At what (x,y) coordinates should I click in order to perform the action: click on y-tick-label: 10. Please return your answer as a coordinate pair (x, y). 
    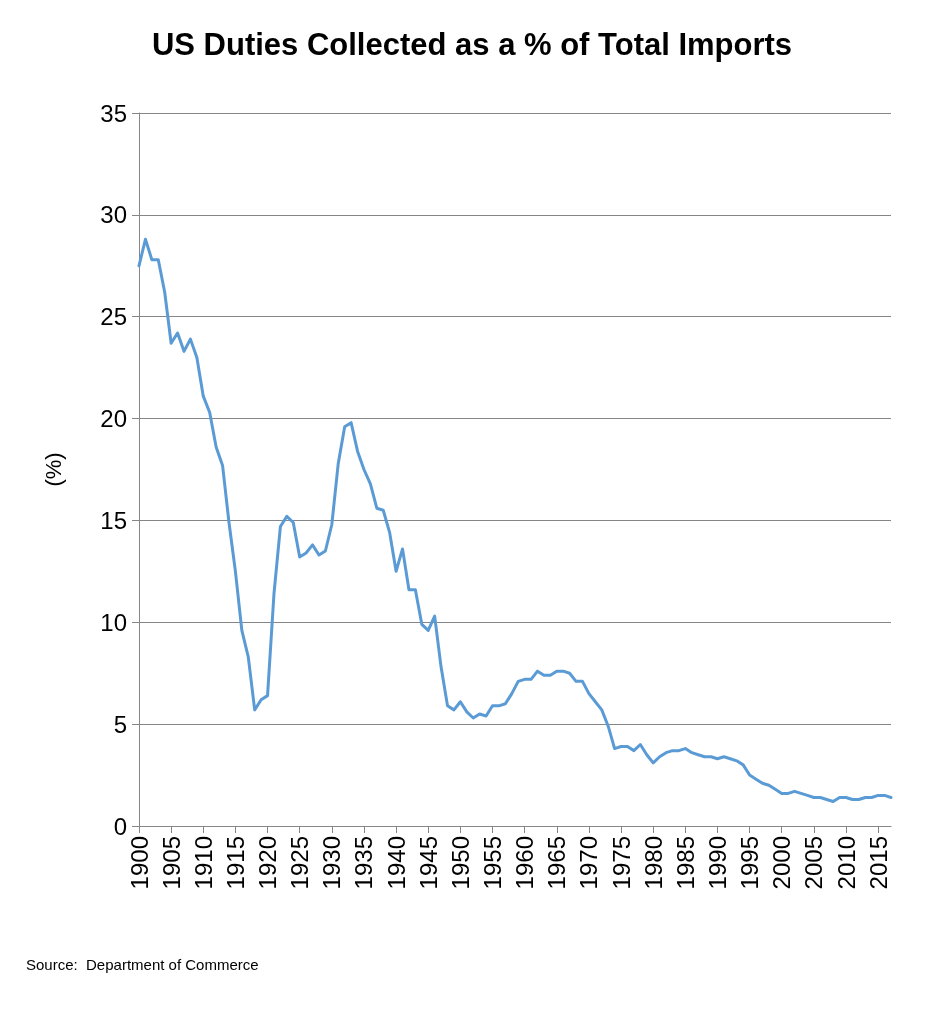
    Looking at the image, I should click on (113, 622).